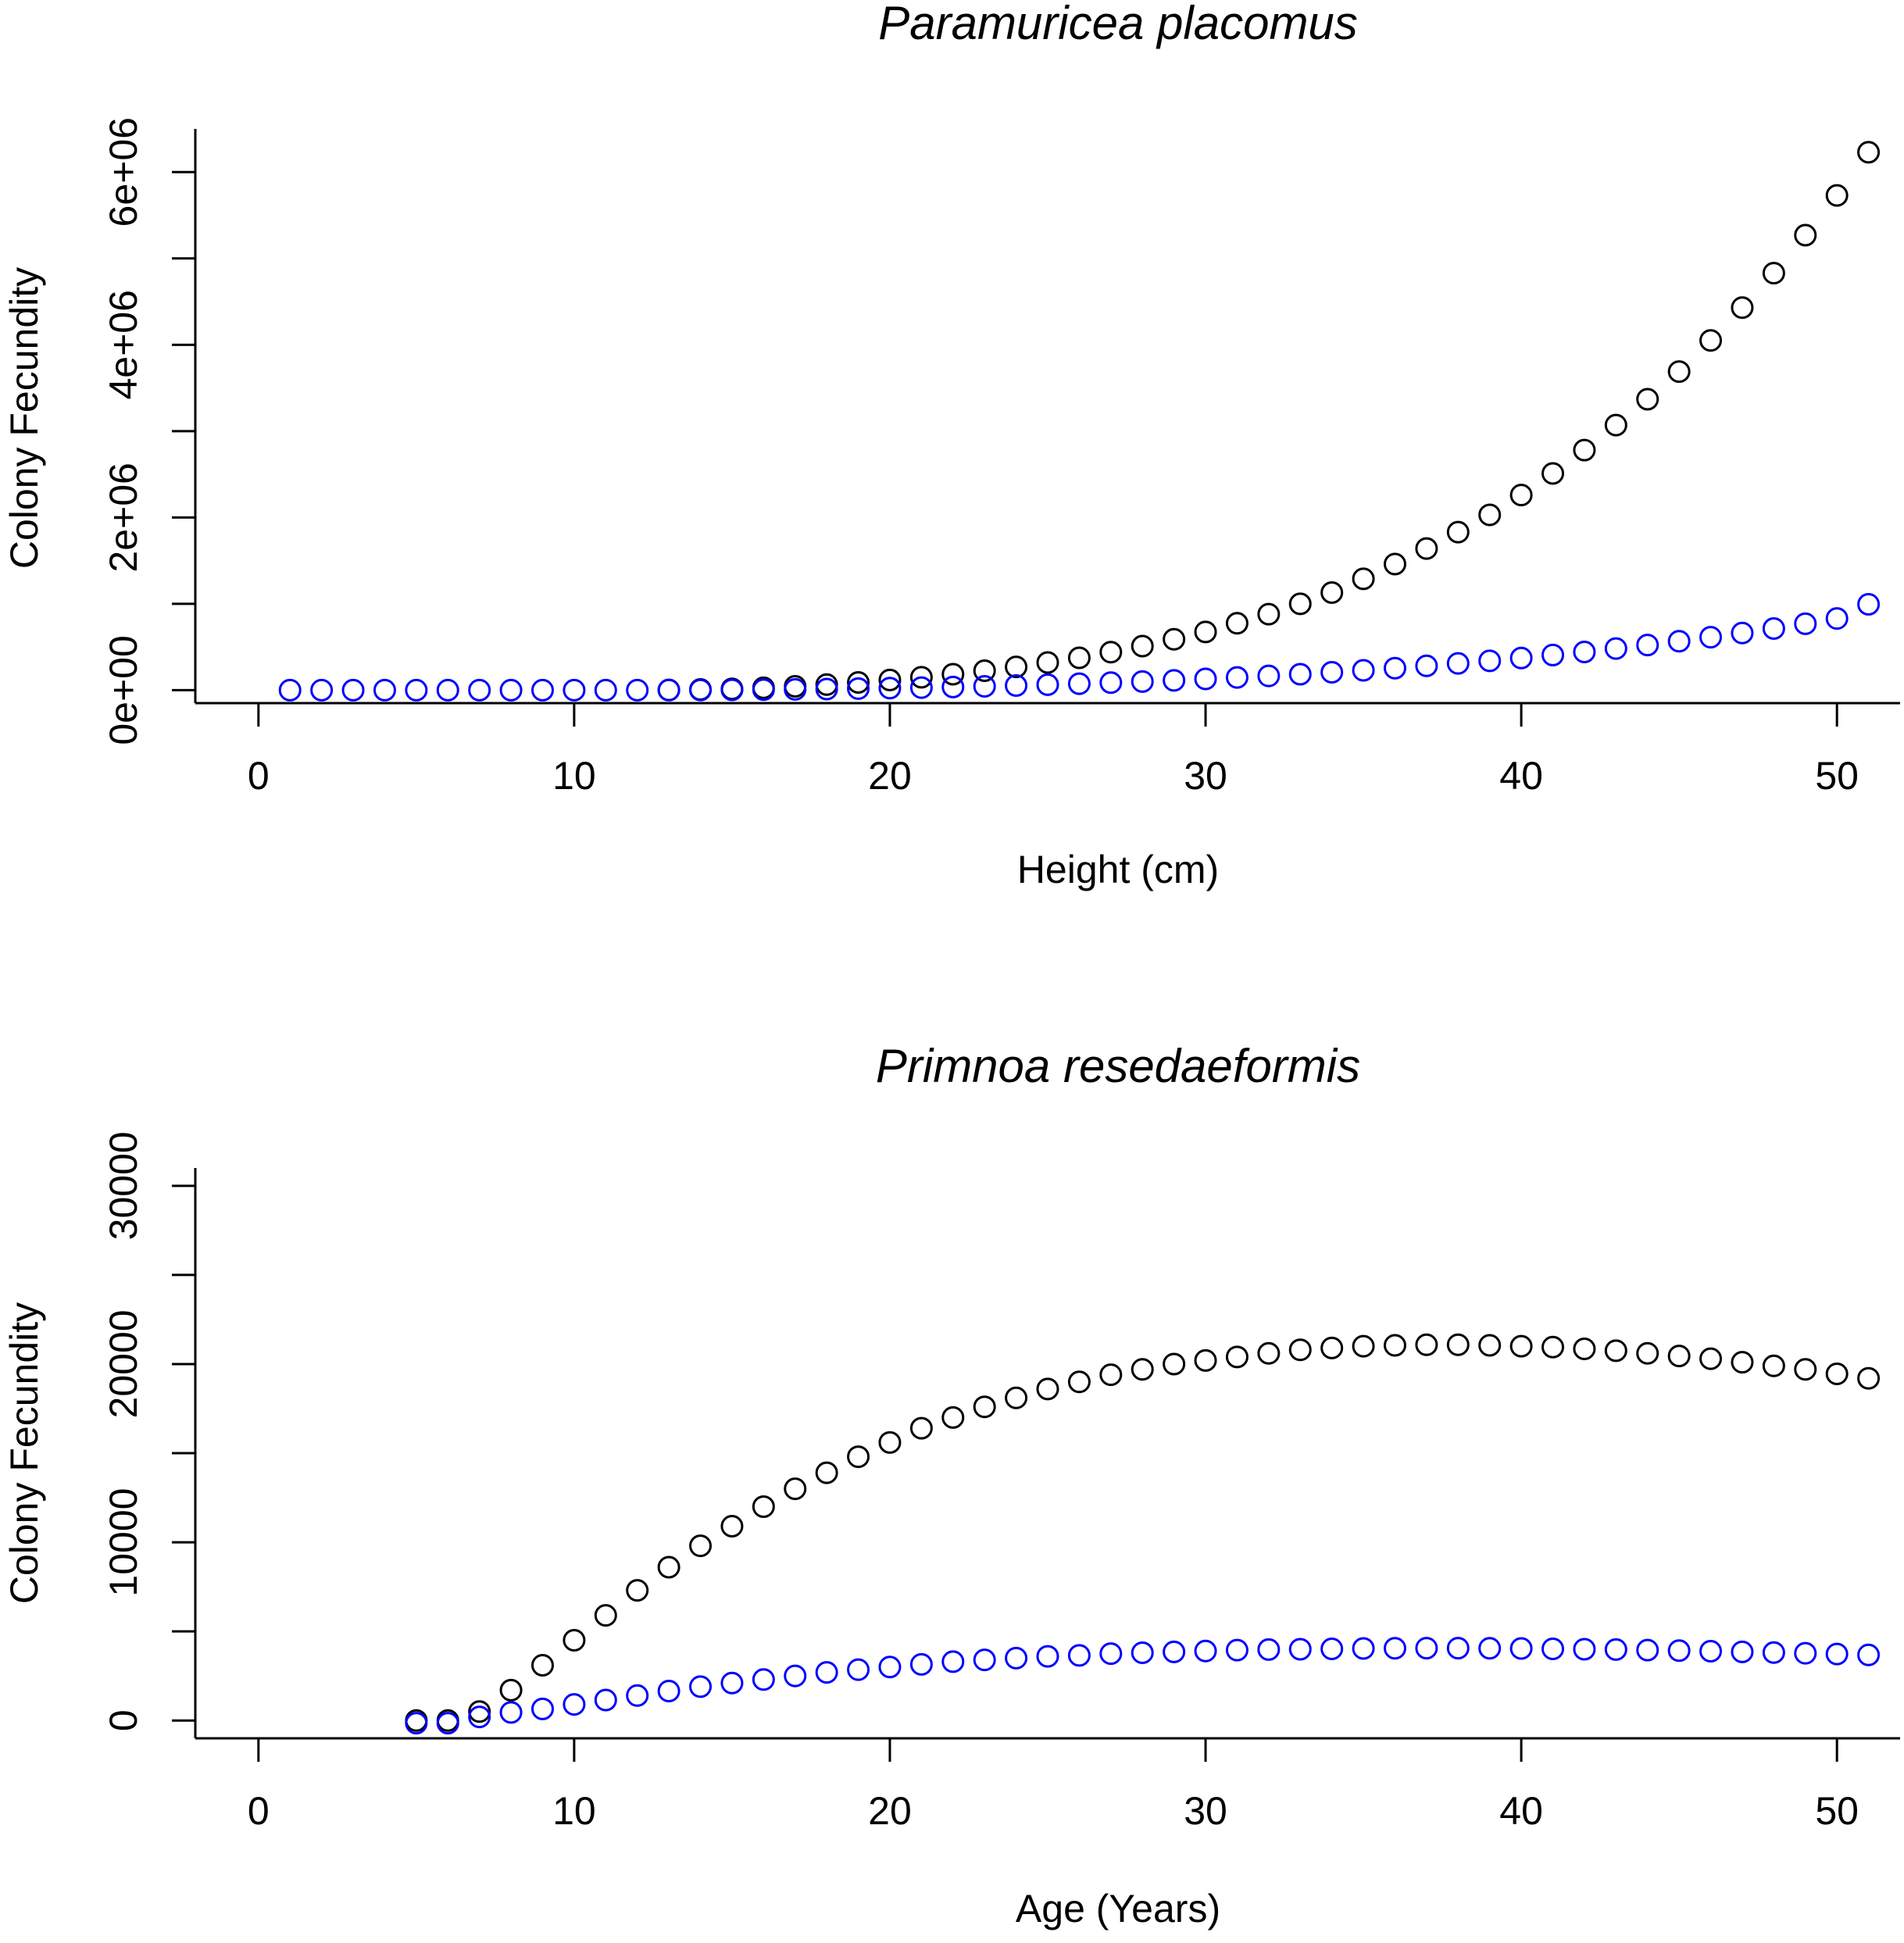 This screenshot has width=1904, height=1943. I want to click on y-tick-label: 4e+06, so click(123, 344).